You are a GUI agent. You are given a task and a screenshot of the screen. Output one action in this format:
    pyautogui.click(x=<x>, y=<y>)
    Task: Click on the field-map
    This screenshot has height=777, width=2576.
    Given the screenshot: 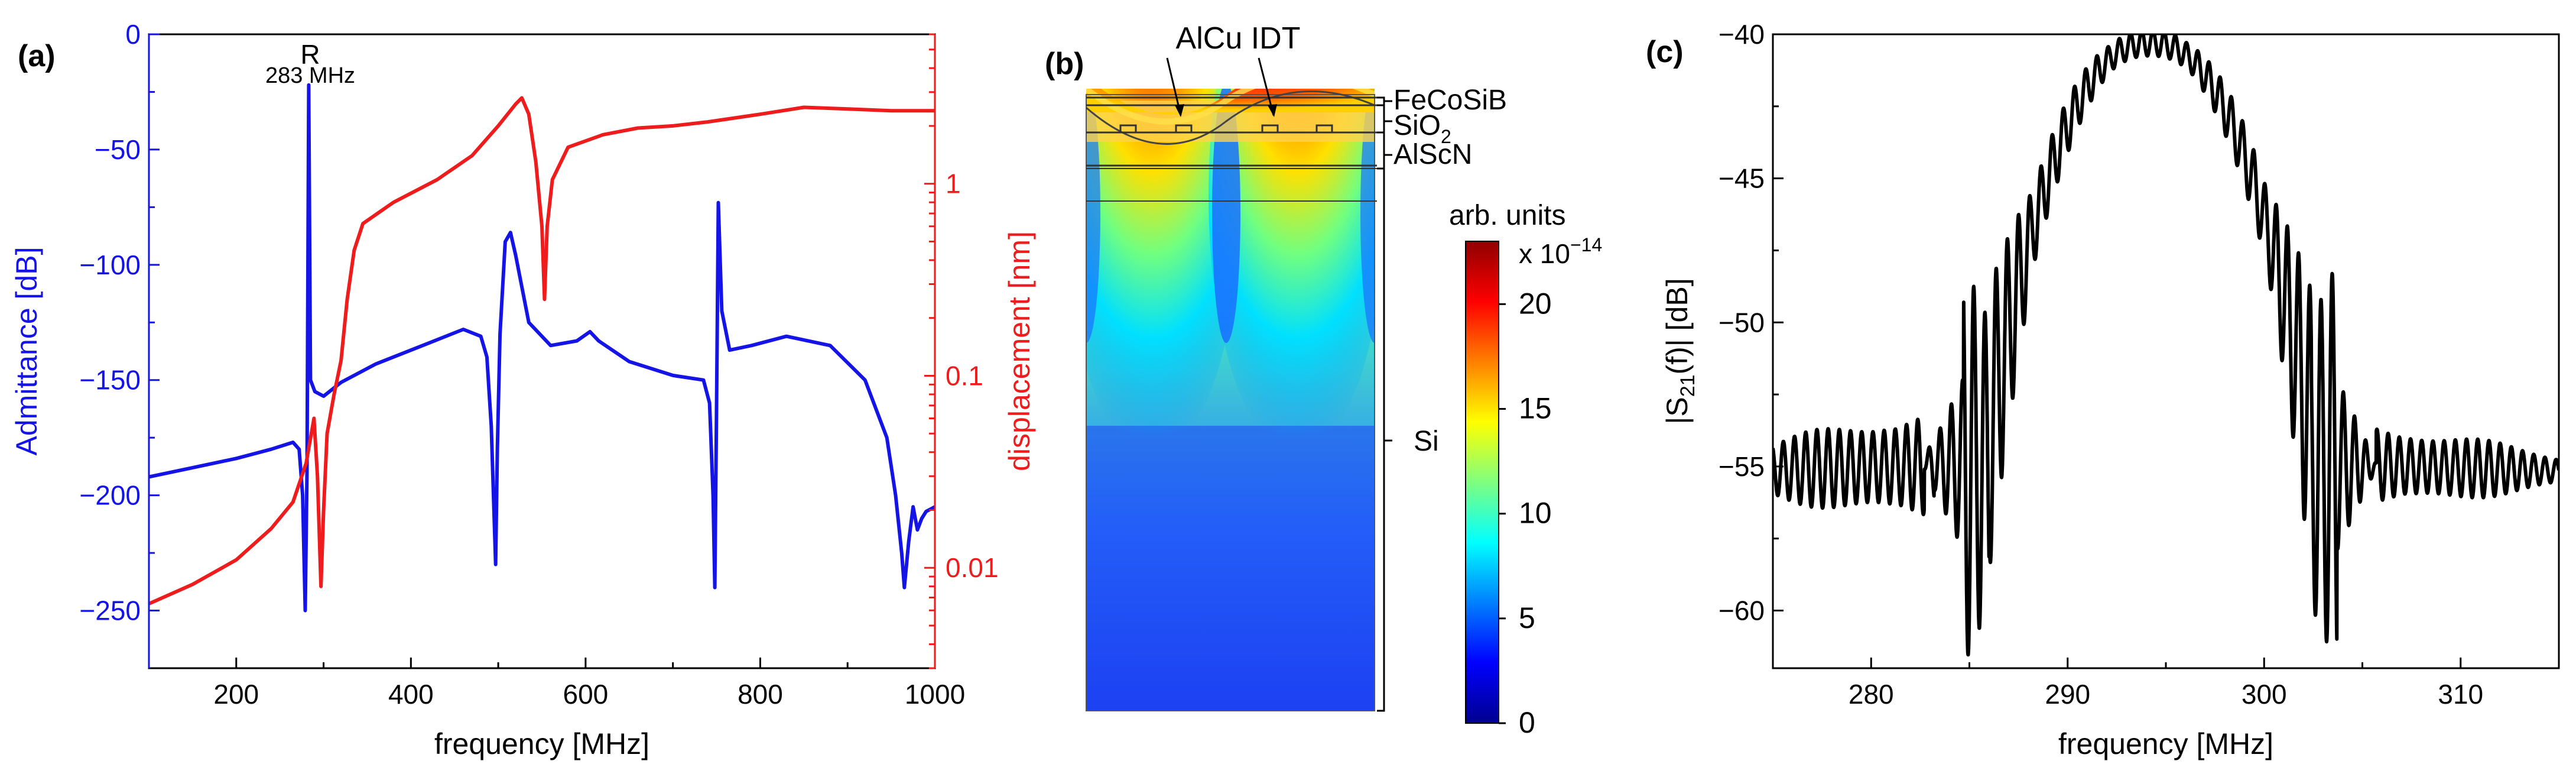 What is the action you would take?
    pyautogui.click(x=1230, y=400)
    